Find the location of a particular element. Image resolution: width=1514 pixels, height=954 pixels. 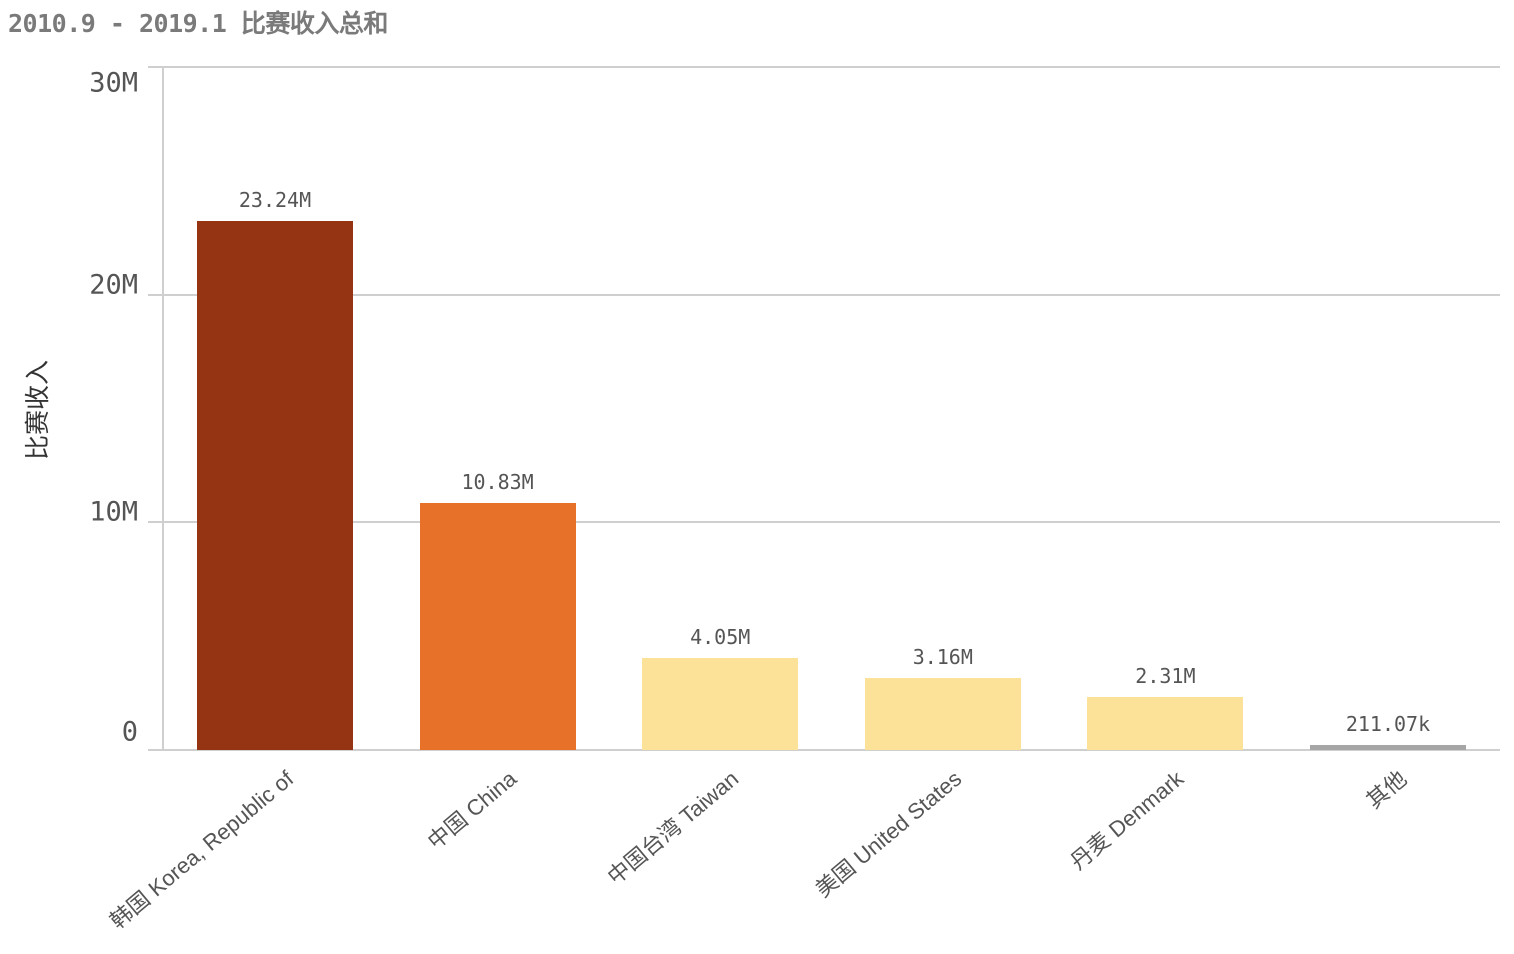

chart-title: 2010.9 - 2019.1 比赛收入总和 is located at coordinates (198, 23).